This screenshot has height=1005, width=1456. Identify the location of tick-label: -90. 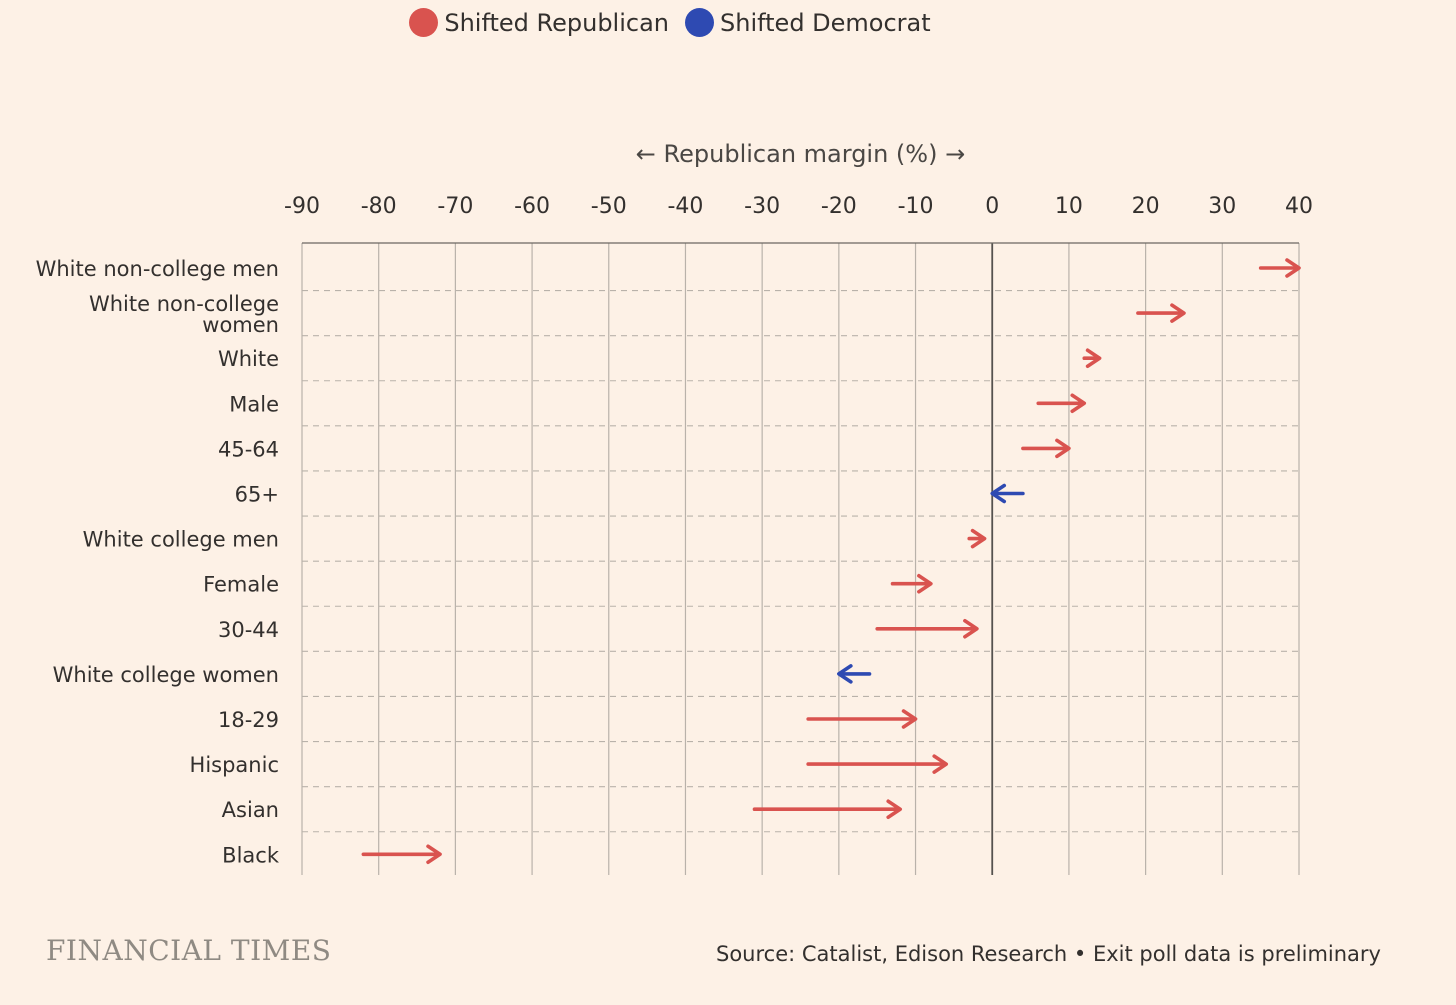
(302, 206).